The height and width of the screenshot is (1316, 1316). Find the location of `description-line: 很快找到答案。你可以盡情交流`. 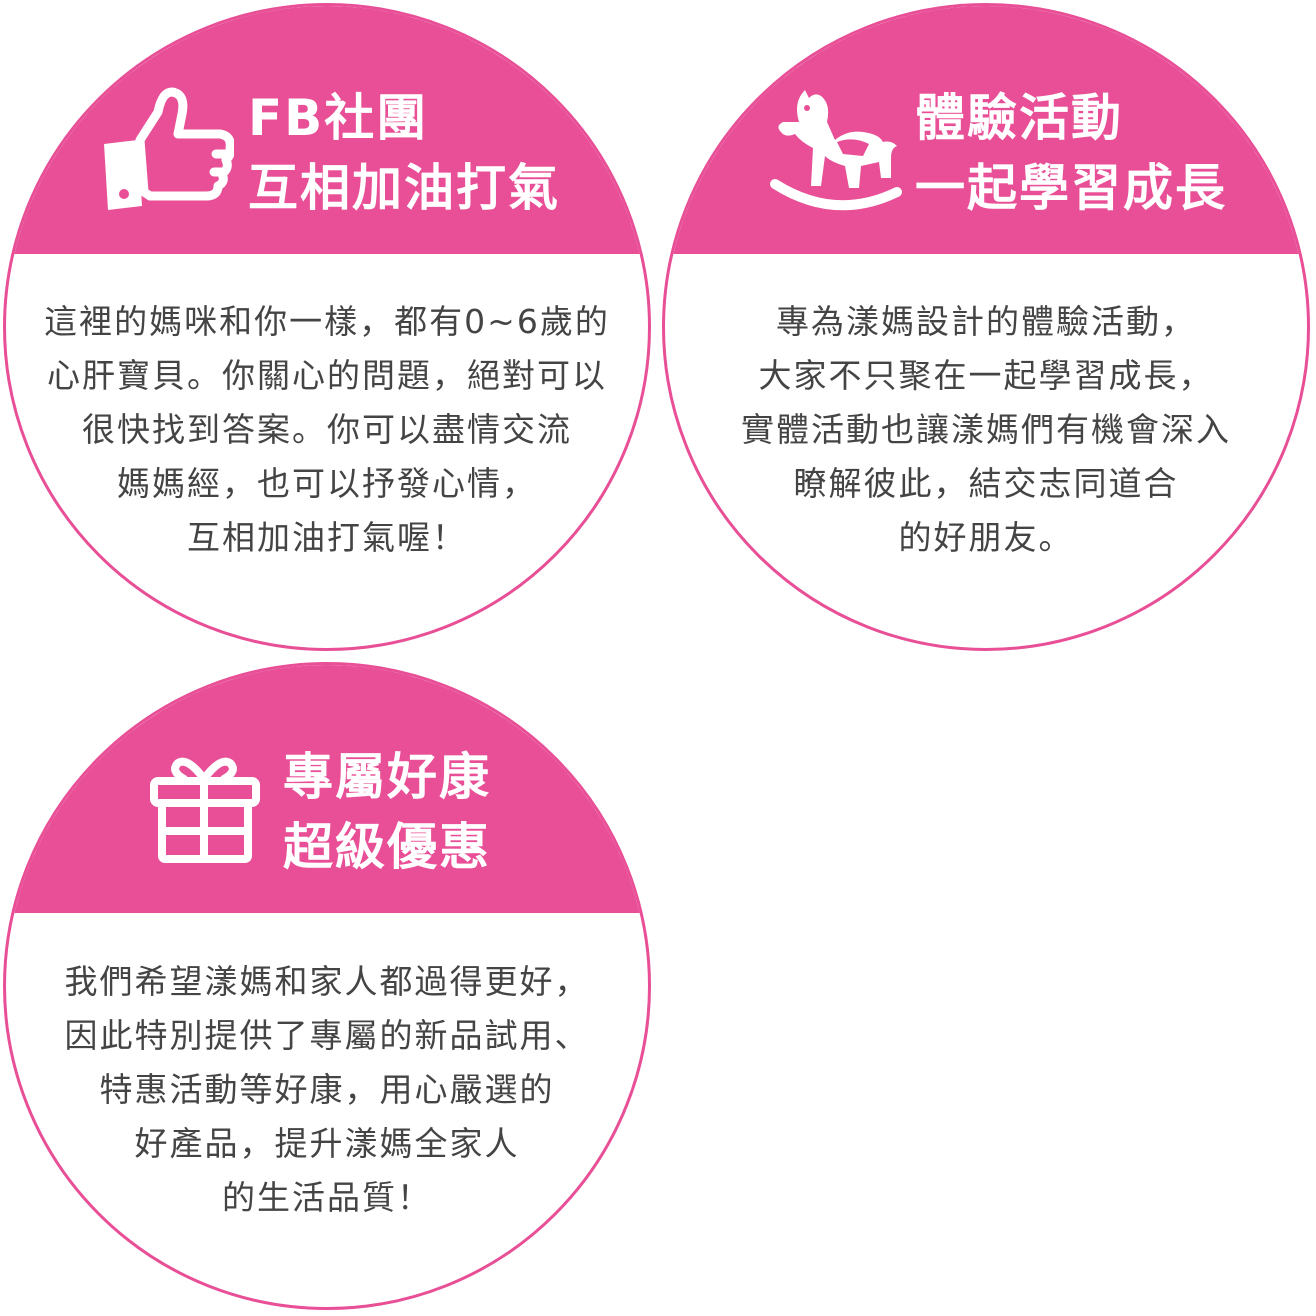

description-line: 很快找到答案。你可以盡情交流 is located at coordinates (327, 429).